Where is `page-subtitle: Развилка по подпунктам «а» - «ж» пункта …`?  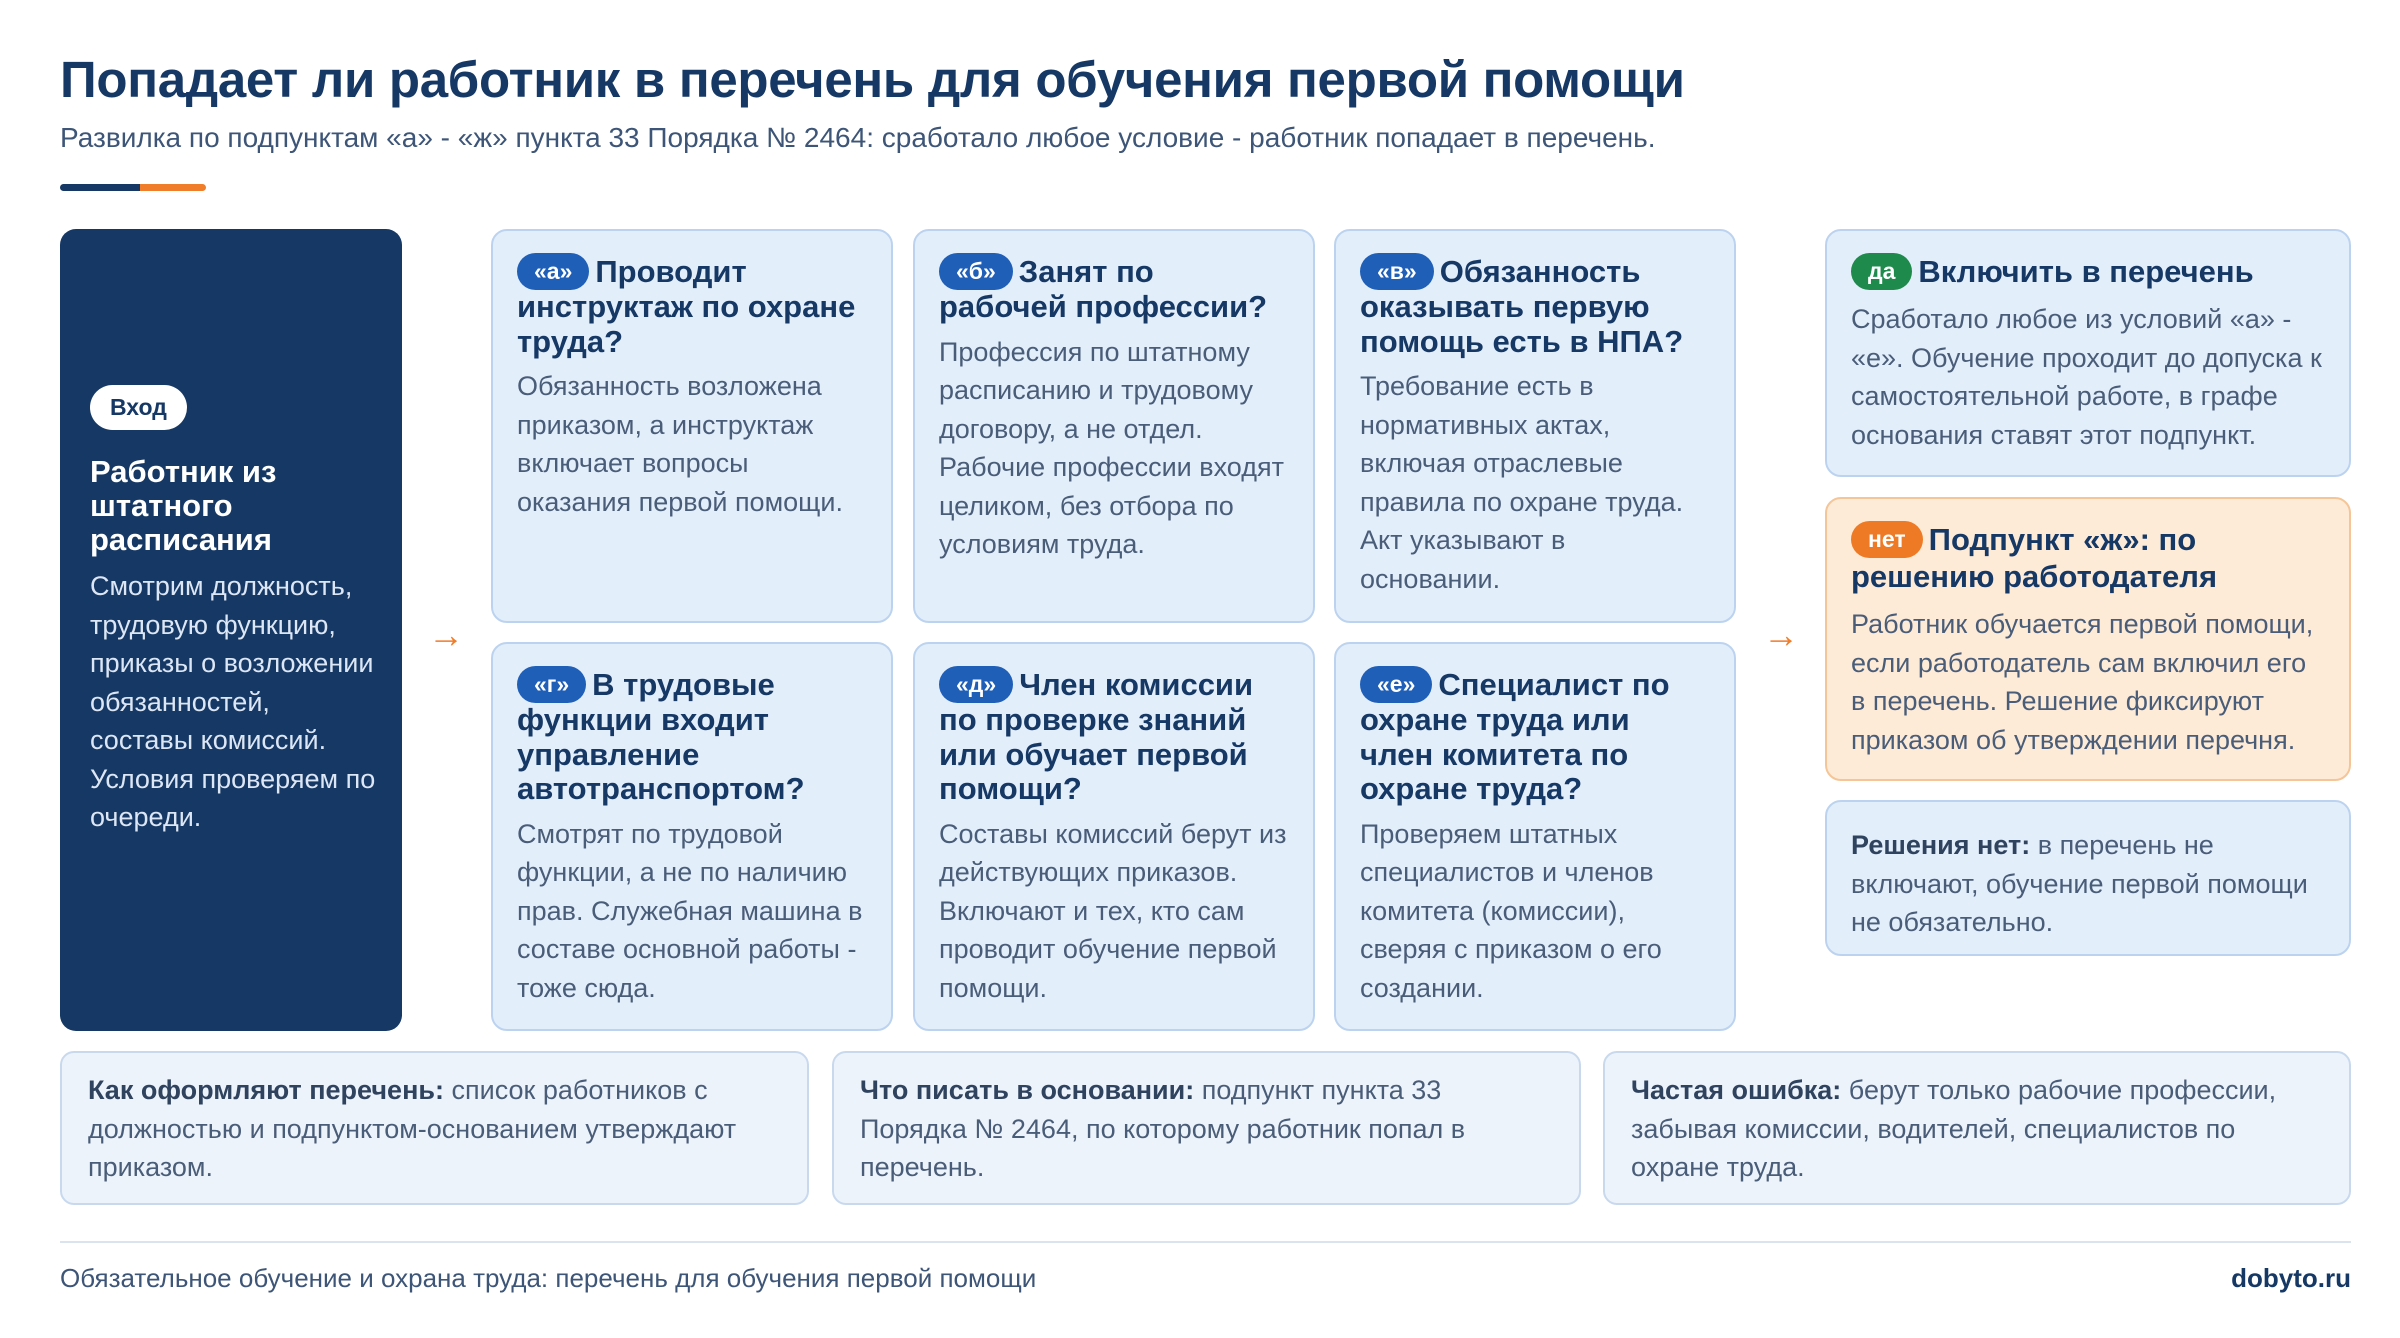 page-subtitle: Развилка по подпунктам «а» - «ж» пункта … is located at coordinates (858, 137).